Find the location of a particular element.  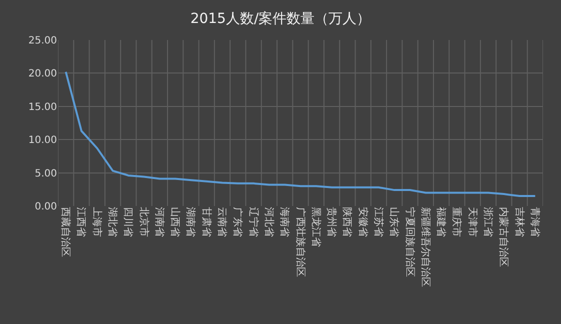

x-tick-label: 辽宁省 is located at coordinates (253, 222).